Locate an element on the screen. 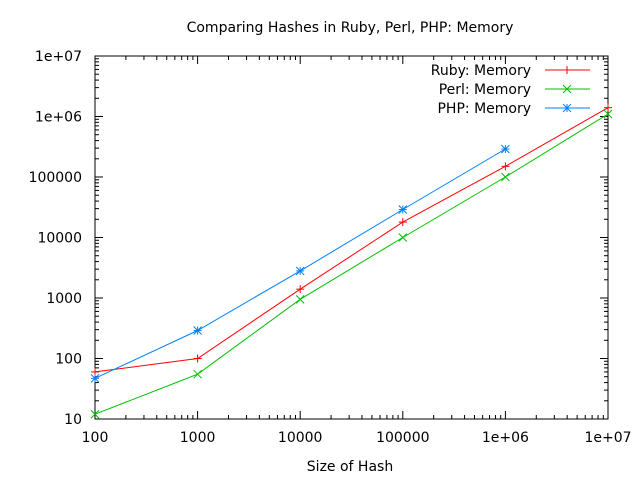  x-tick-label: 1000 is located at coordinates (198, 438).